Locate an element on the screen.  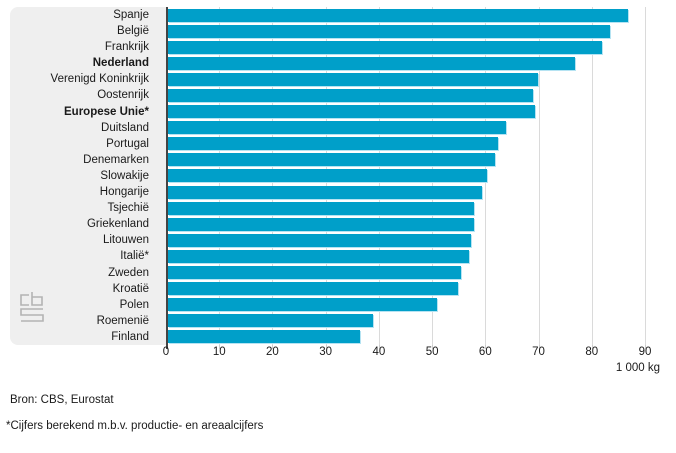
bar-frankrijk is located at coordinates (385, 47).